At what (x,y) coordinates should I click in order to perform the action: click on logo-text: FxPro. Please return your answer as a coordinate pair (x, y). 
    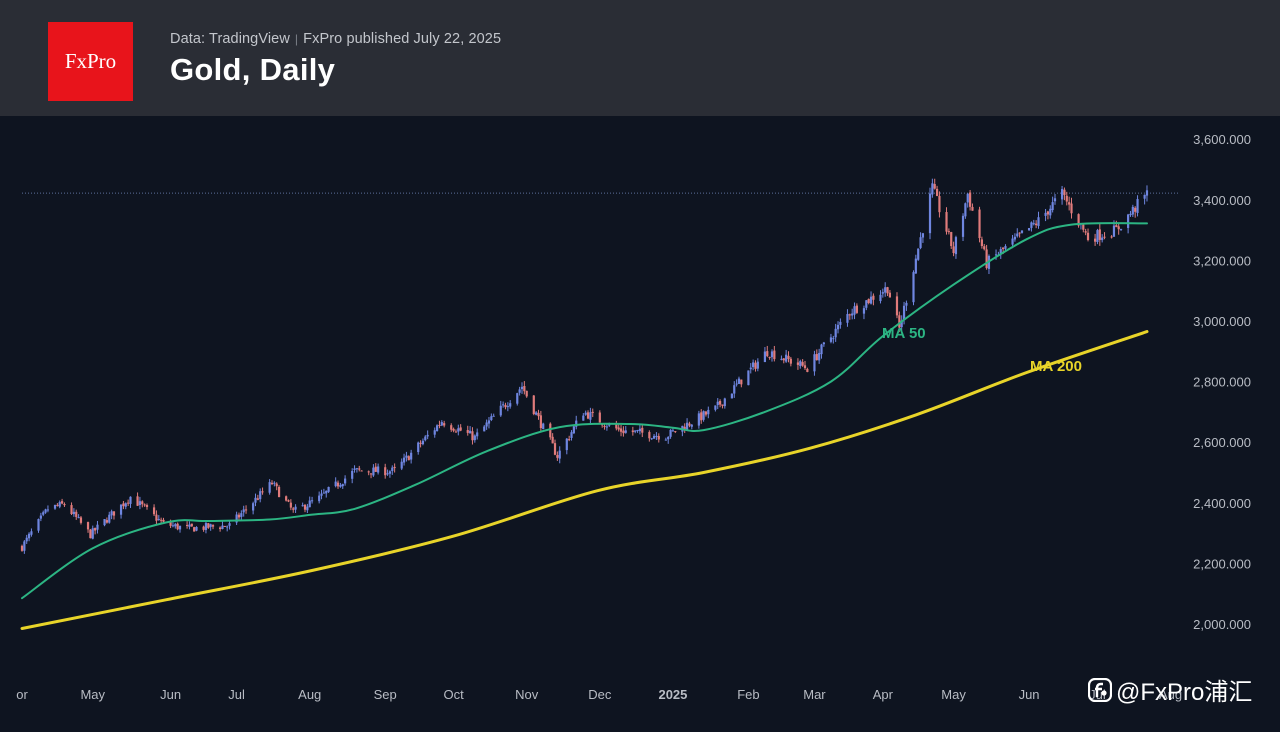
    Looking at the image, I should click on (90, 61).